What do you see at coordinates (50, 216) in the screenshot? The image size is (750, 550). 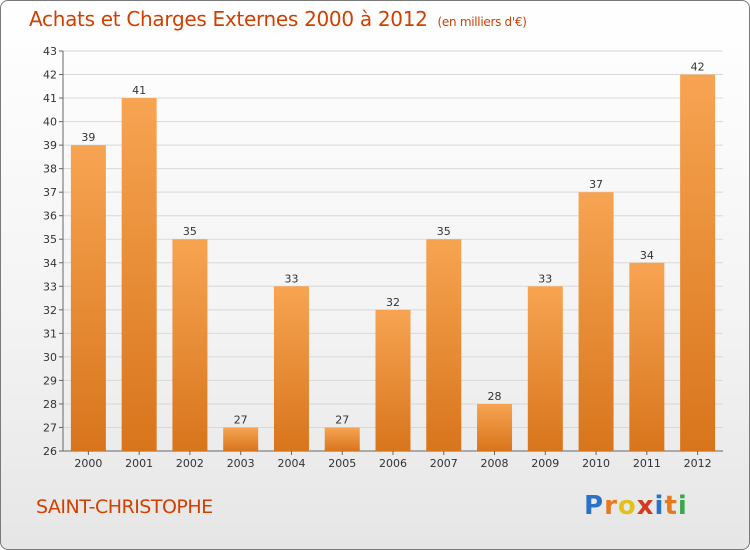 I see `y-tick-label: 36` at bounding box center [50, 216].